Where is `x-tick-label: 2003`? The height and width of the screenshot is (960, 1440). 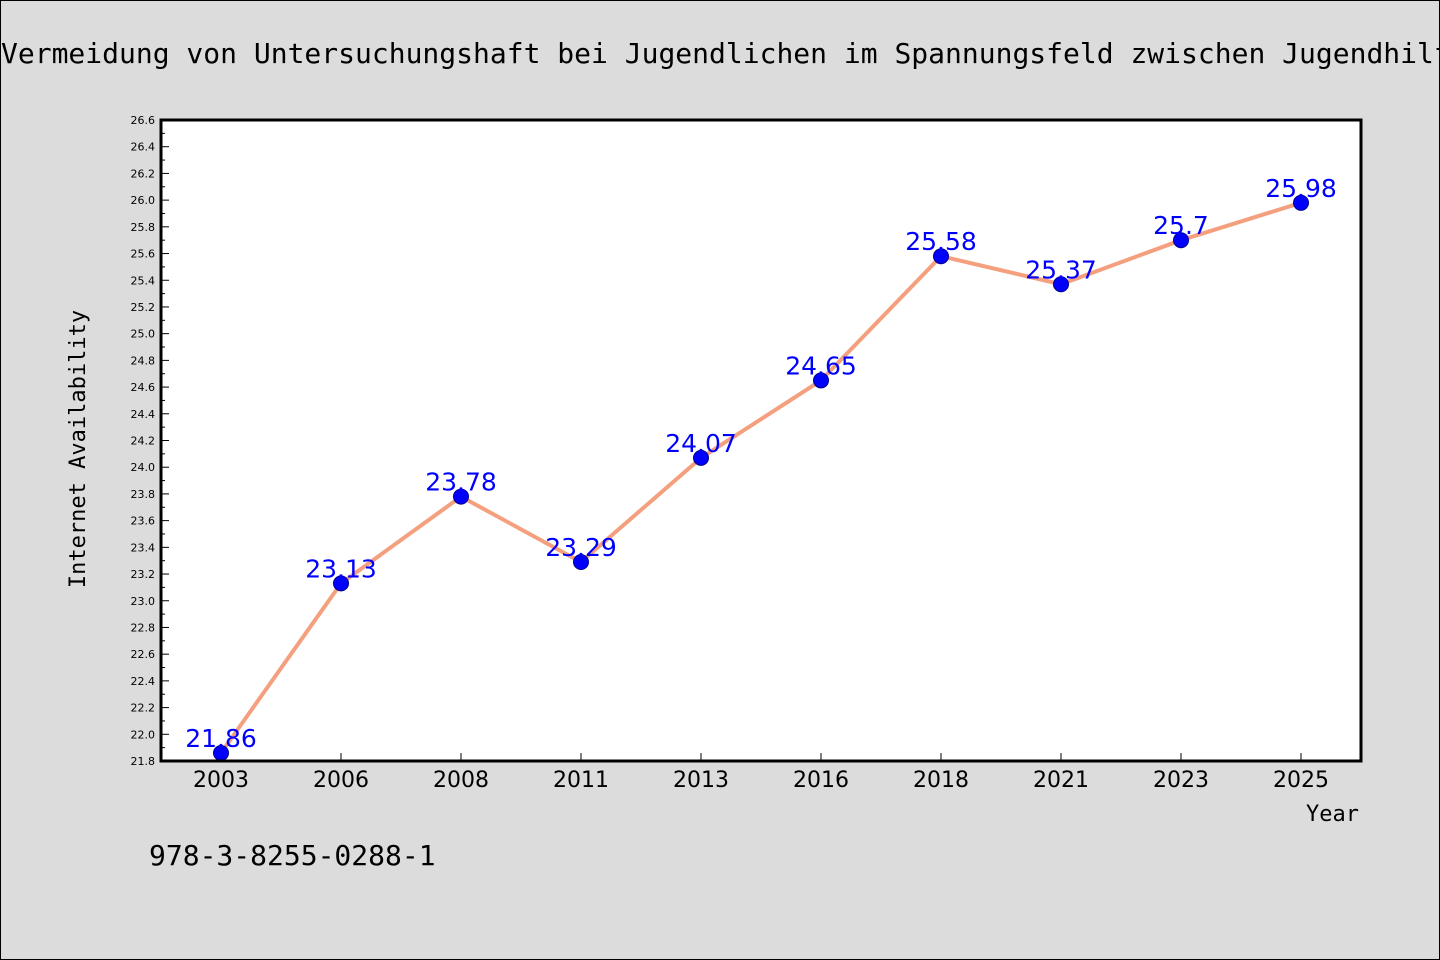 x-tick-label: 2003 is located at coordinates (221, 780).